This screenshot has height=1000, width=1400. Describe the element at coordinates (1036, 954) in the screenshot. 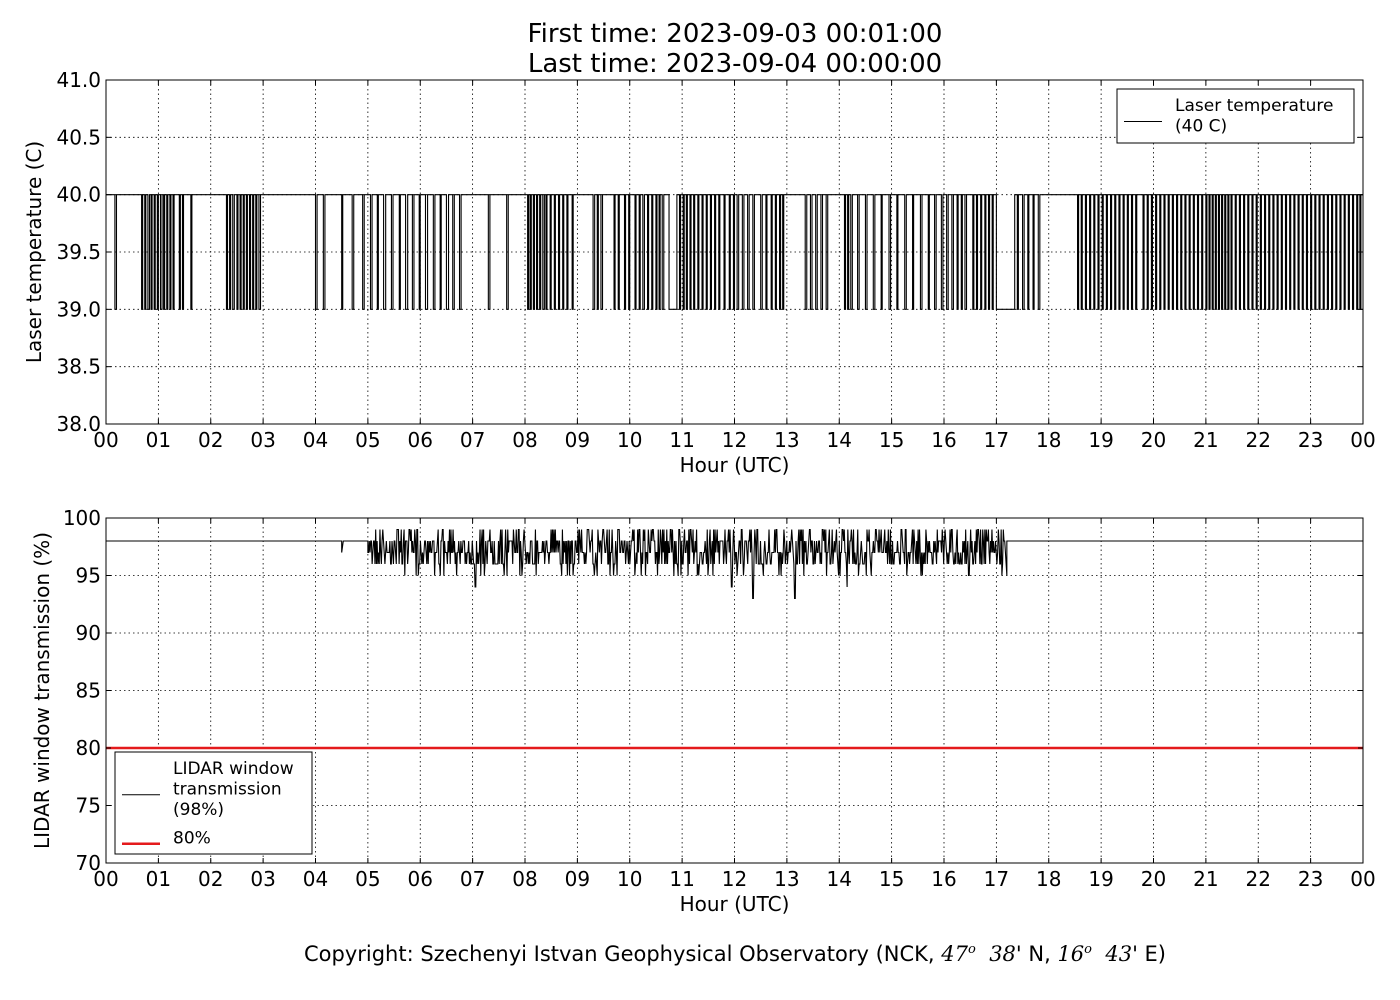

I see `latitude-suffix: ' N,` at that location.